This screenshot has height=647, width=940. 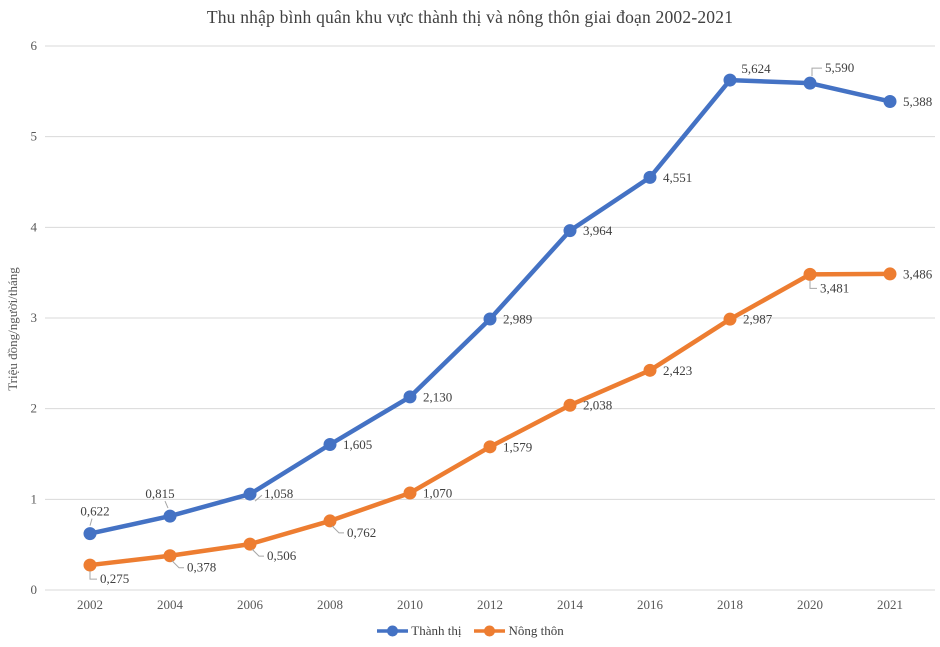 What do you see at coordinates (357, 444) in the screenshot?
I see `data-label: 1,605` at bounding box center [357, 444].